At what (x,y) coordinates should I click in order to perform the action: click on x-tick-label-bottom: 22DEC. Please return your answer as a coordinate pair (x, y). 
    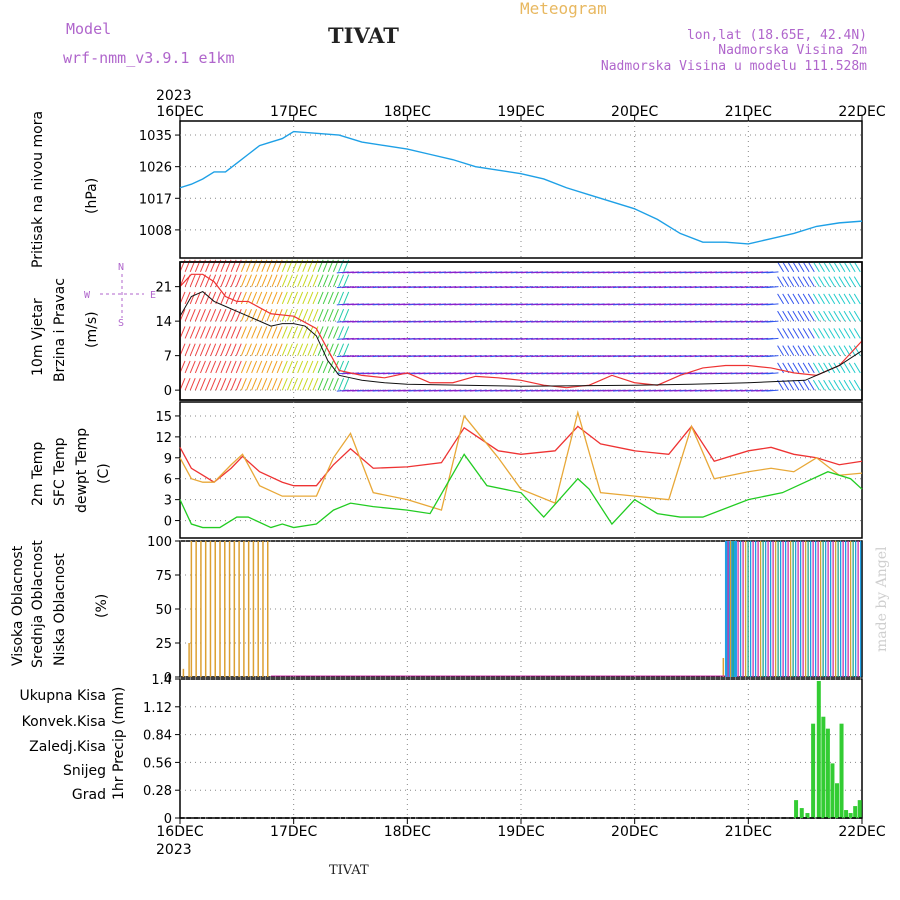
    Looking at the image, I should click on (861, 832).